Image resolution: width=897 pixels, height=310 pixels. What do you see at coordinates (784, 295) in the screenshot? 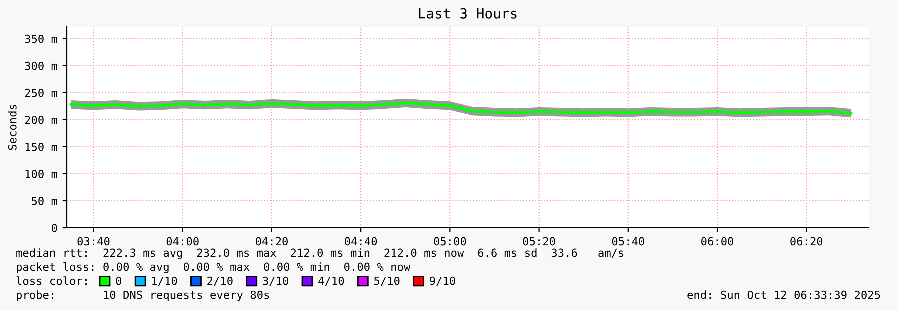
I see `text: end: Sun Oct 12 06:33:39 2025` at bounding box center [784, 295].